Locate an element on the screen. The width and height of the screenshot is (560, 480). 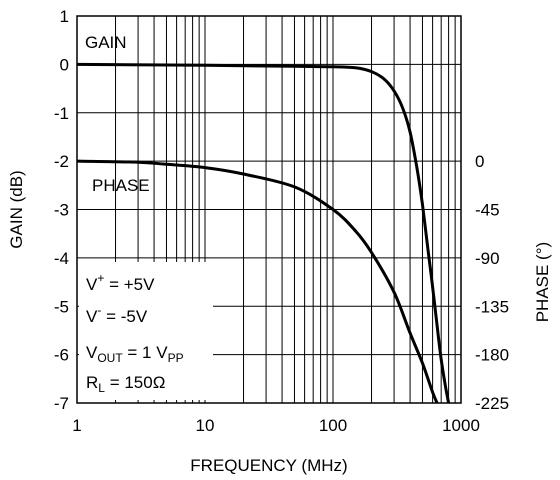
right-y-tick-label: 0 is located at coordinates (479, 161).